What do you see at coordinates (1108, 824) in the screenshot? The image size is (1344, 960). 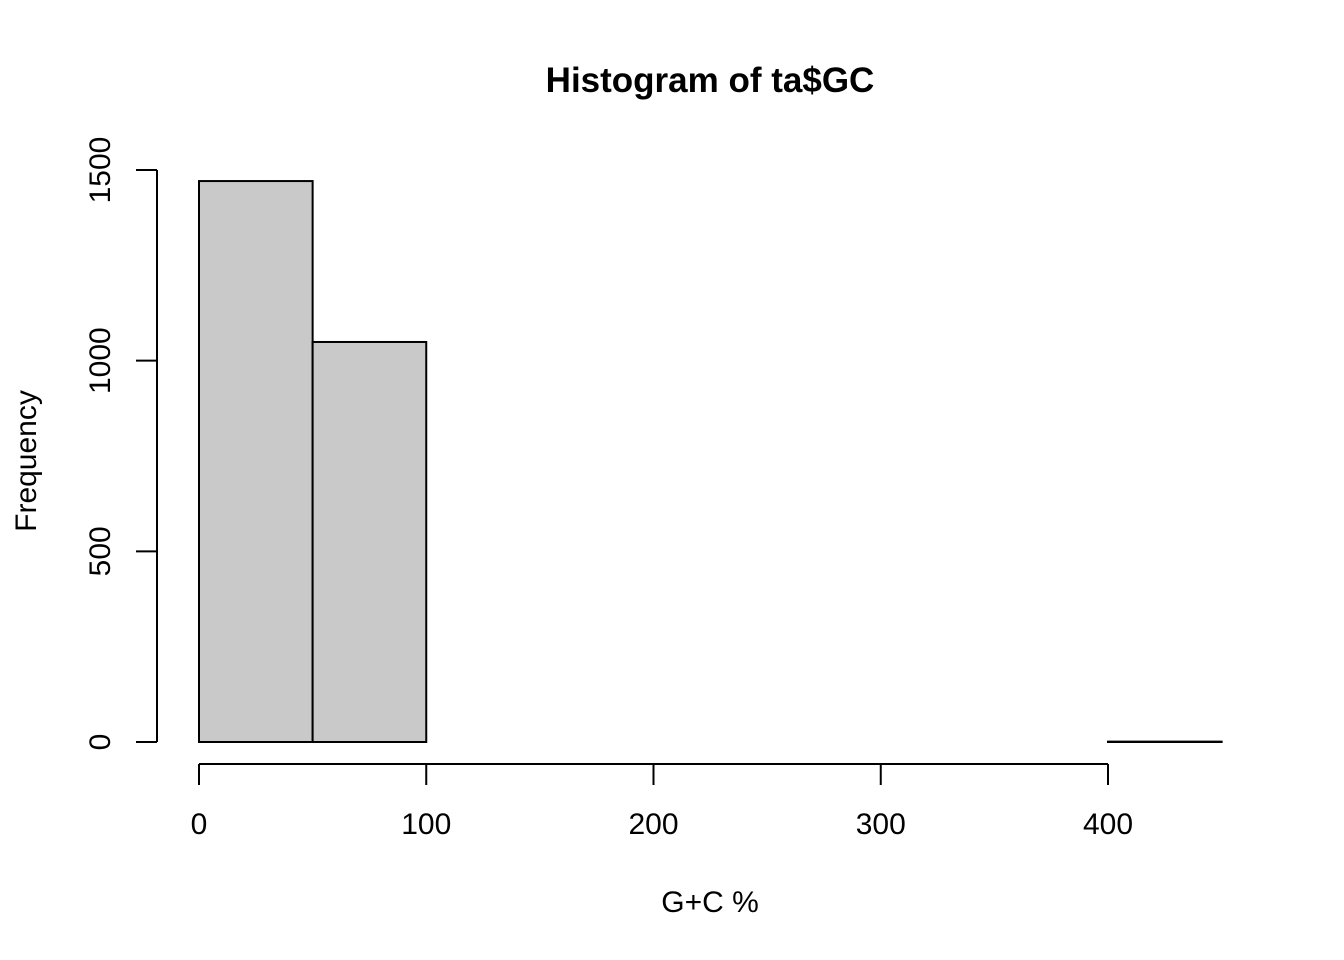 I see `x-tick-label-400: 400` at bounding box center [1108, 824].